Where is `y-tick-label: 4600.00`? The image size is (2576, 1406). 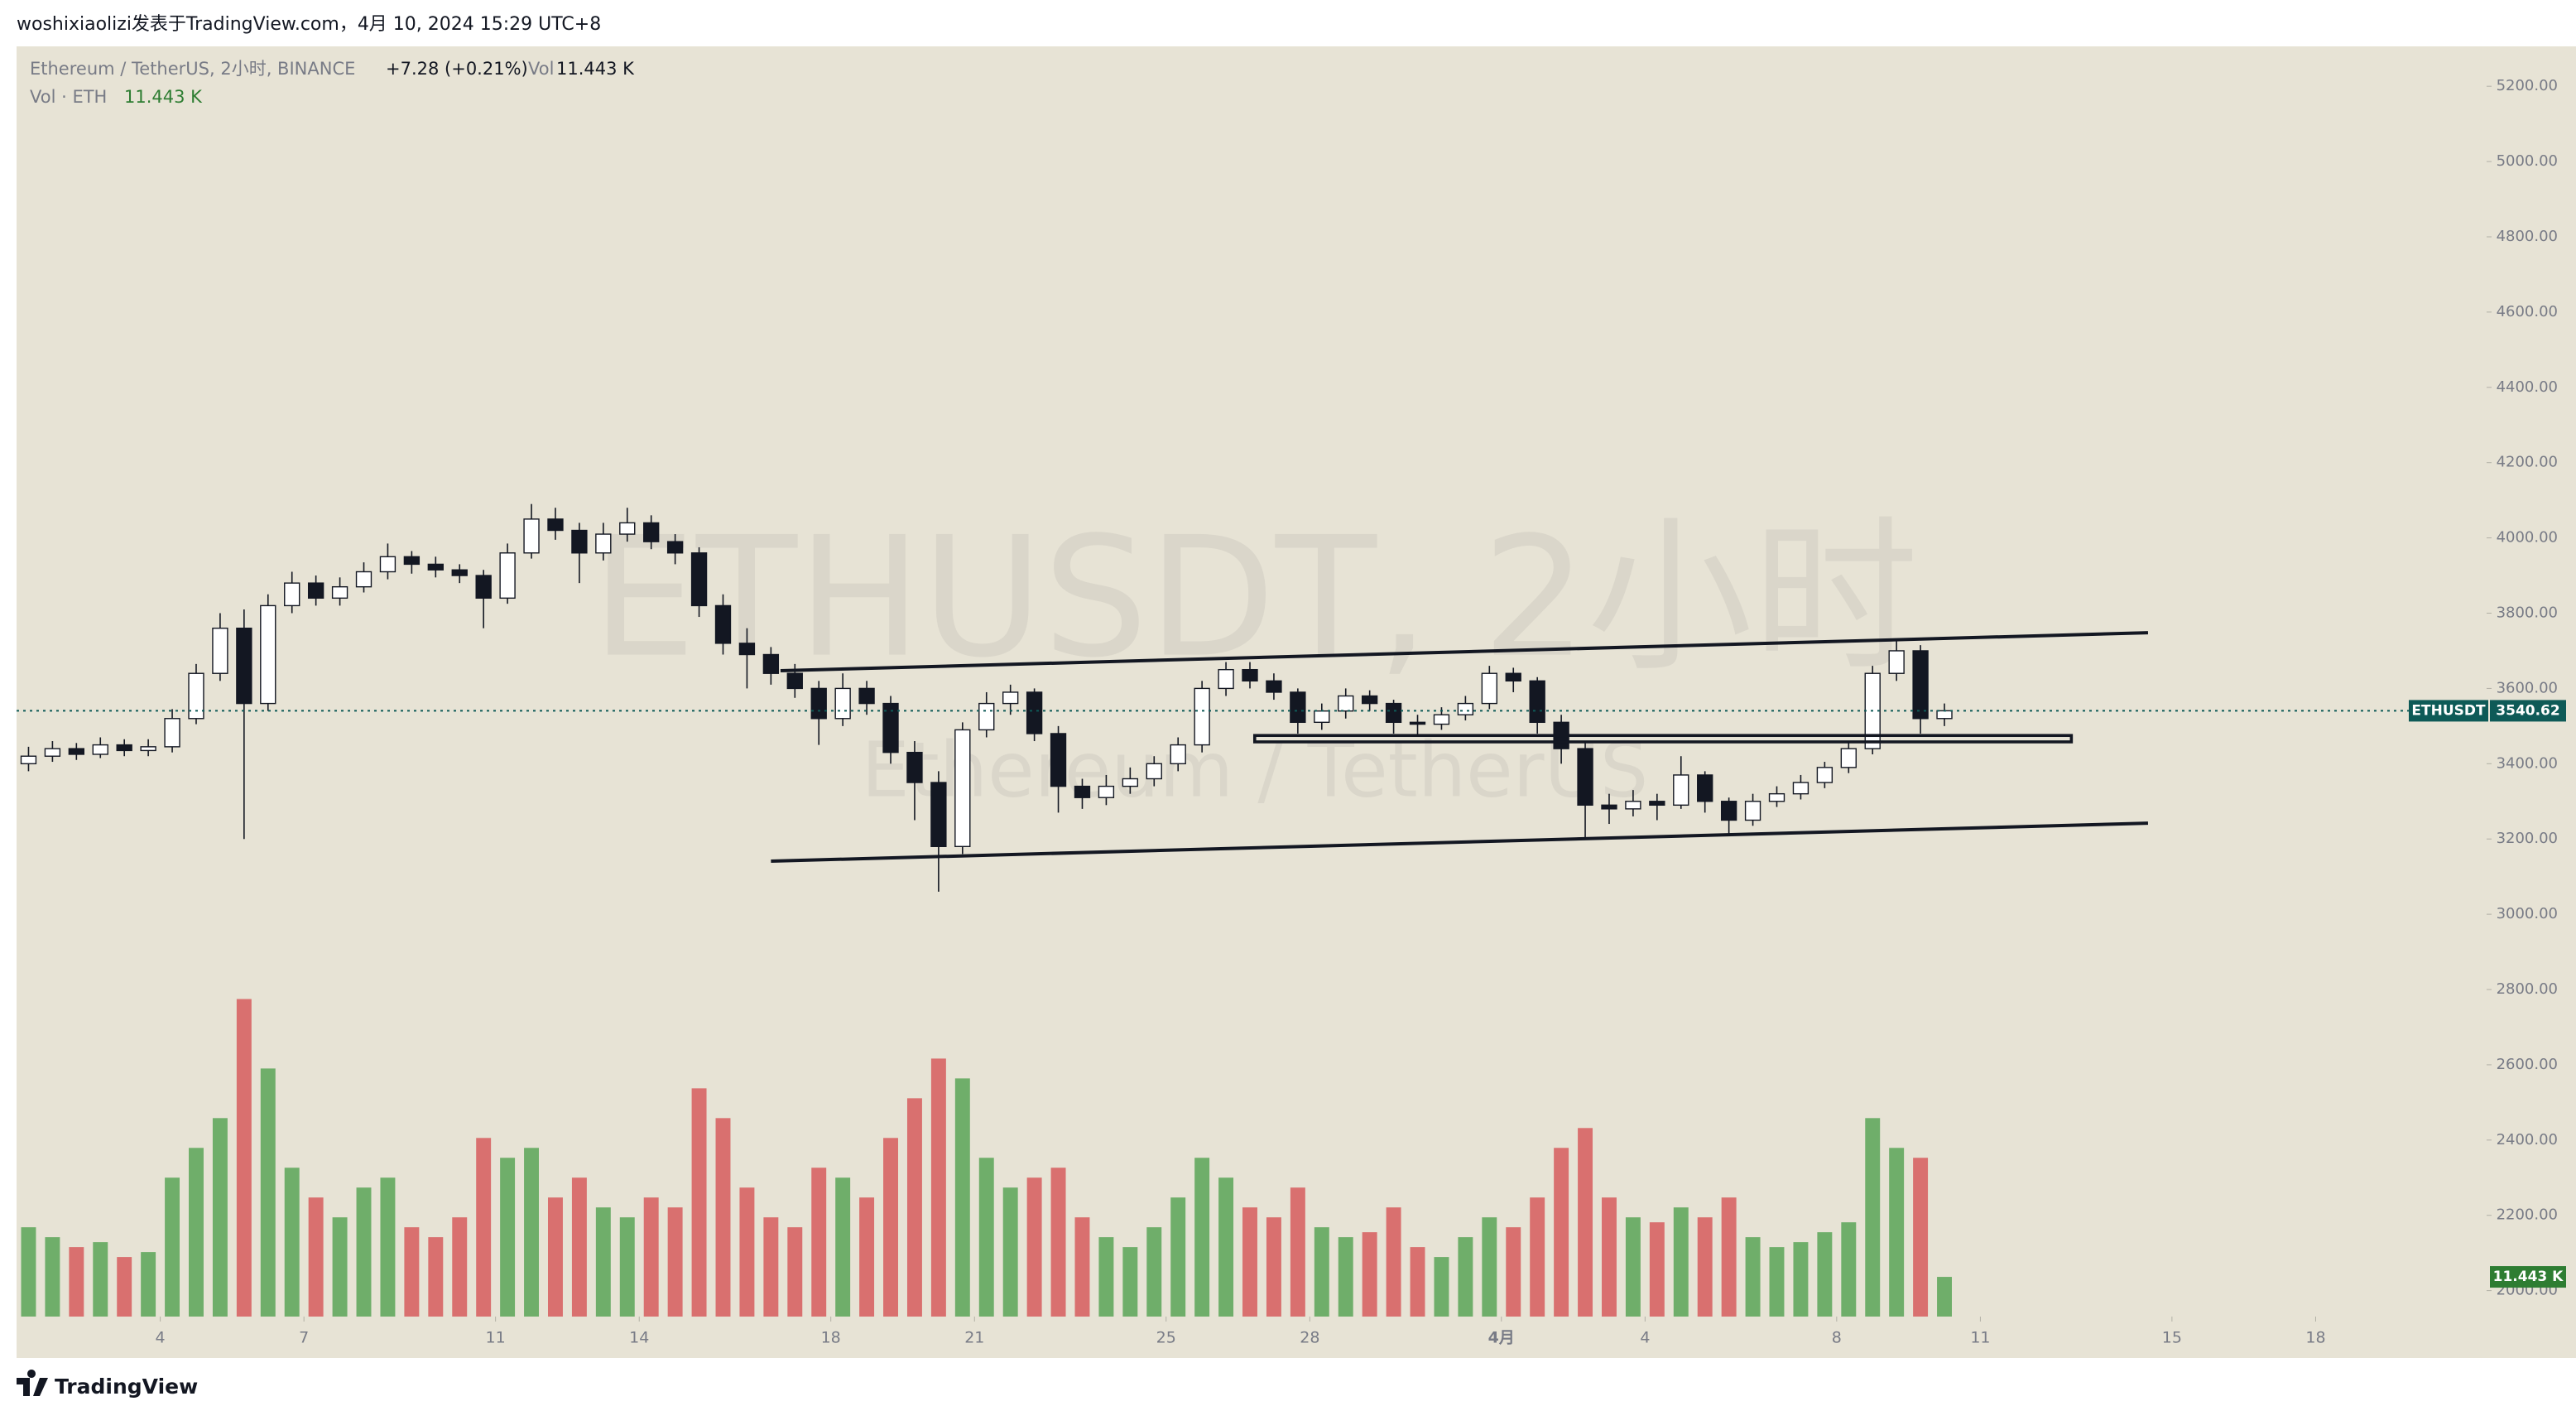
y-tick-label: 4600.00 is located at coordinates (2527, 312).